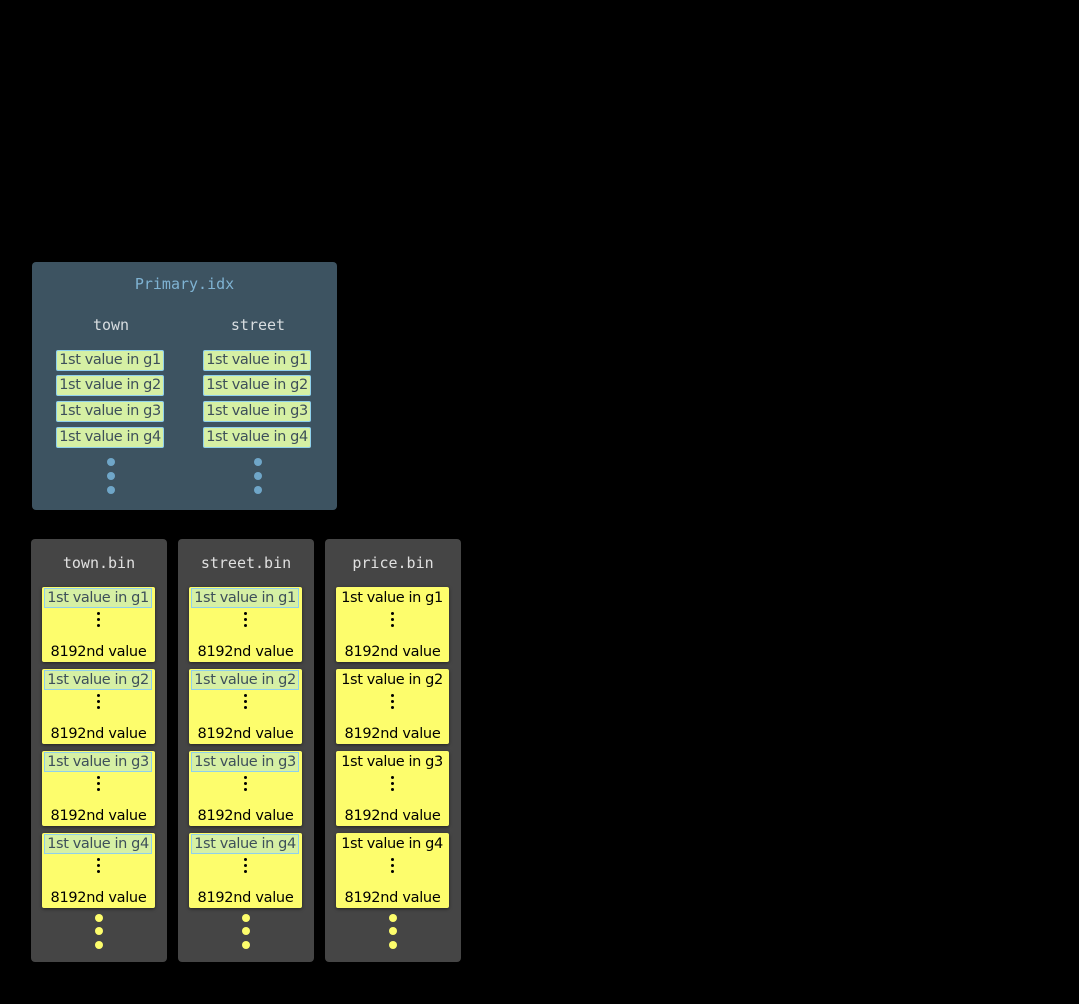 Image resolution: width=1079 pixels, height=1004 pixels. Describe the element at coordinates (393, 563) in the screenshot. I see `bin-file-title: price.bin` at that location.